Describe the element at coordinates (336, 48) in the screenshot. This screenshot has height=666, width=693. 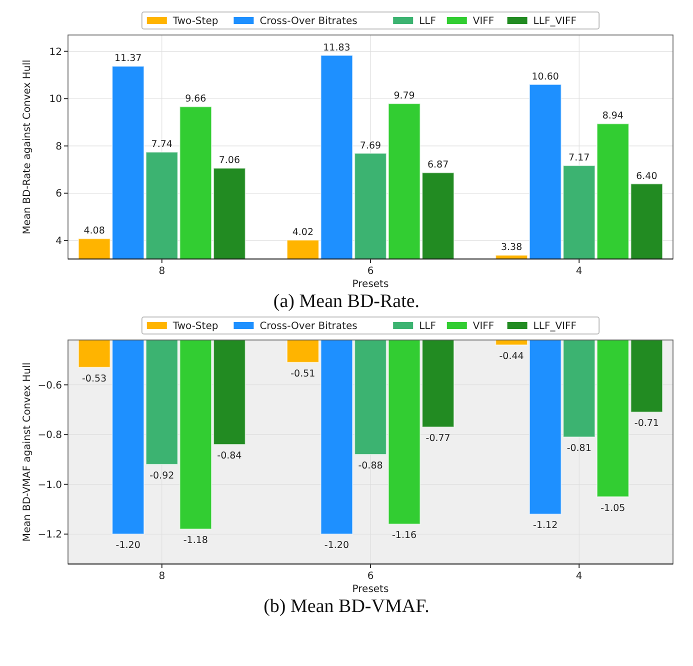
I see `data-label: 11.83` at that location.